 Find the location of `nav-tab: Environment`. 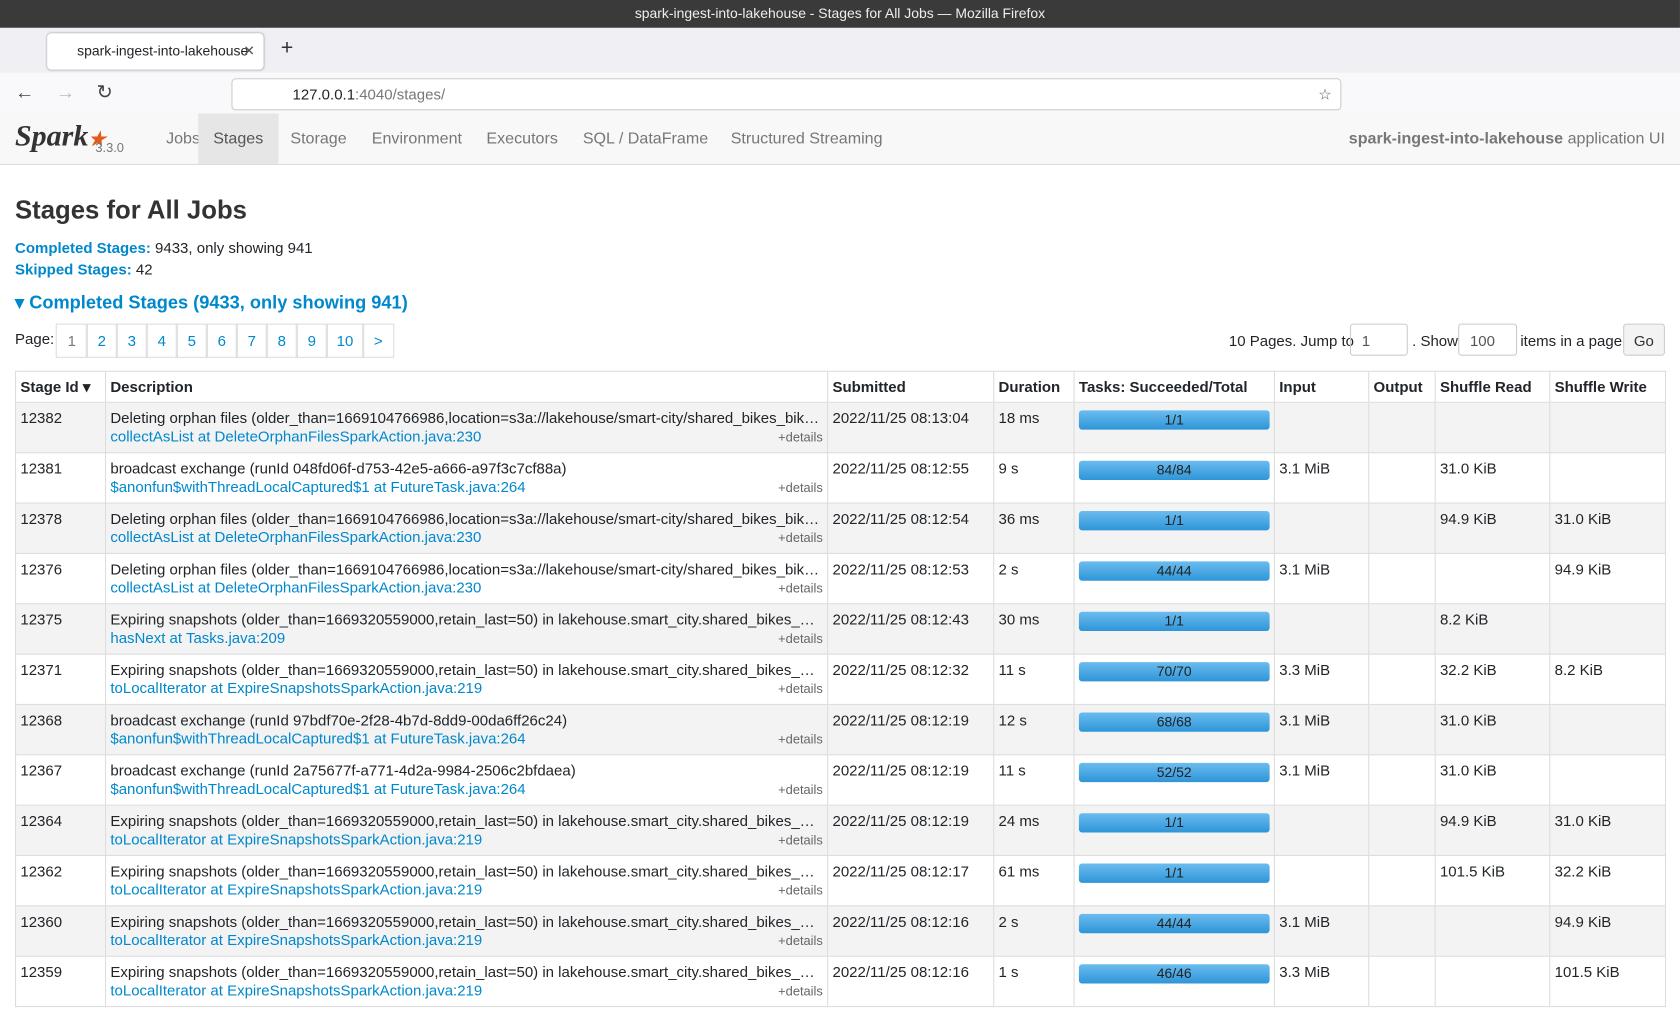

nav-tab: Environment is located at coordinates (417, 138).